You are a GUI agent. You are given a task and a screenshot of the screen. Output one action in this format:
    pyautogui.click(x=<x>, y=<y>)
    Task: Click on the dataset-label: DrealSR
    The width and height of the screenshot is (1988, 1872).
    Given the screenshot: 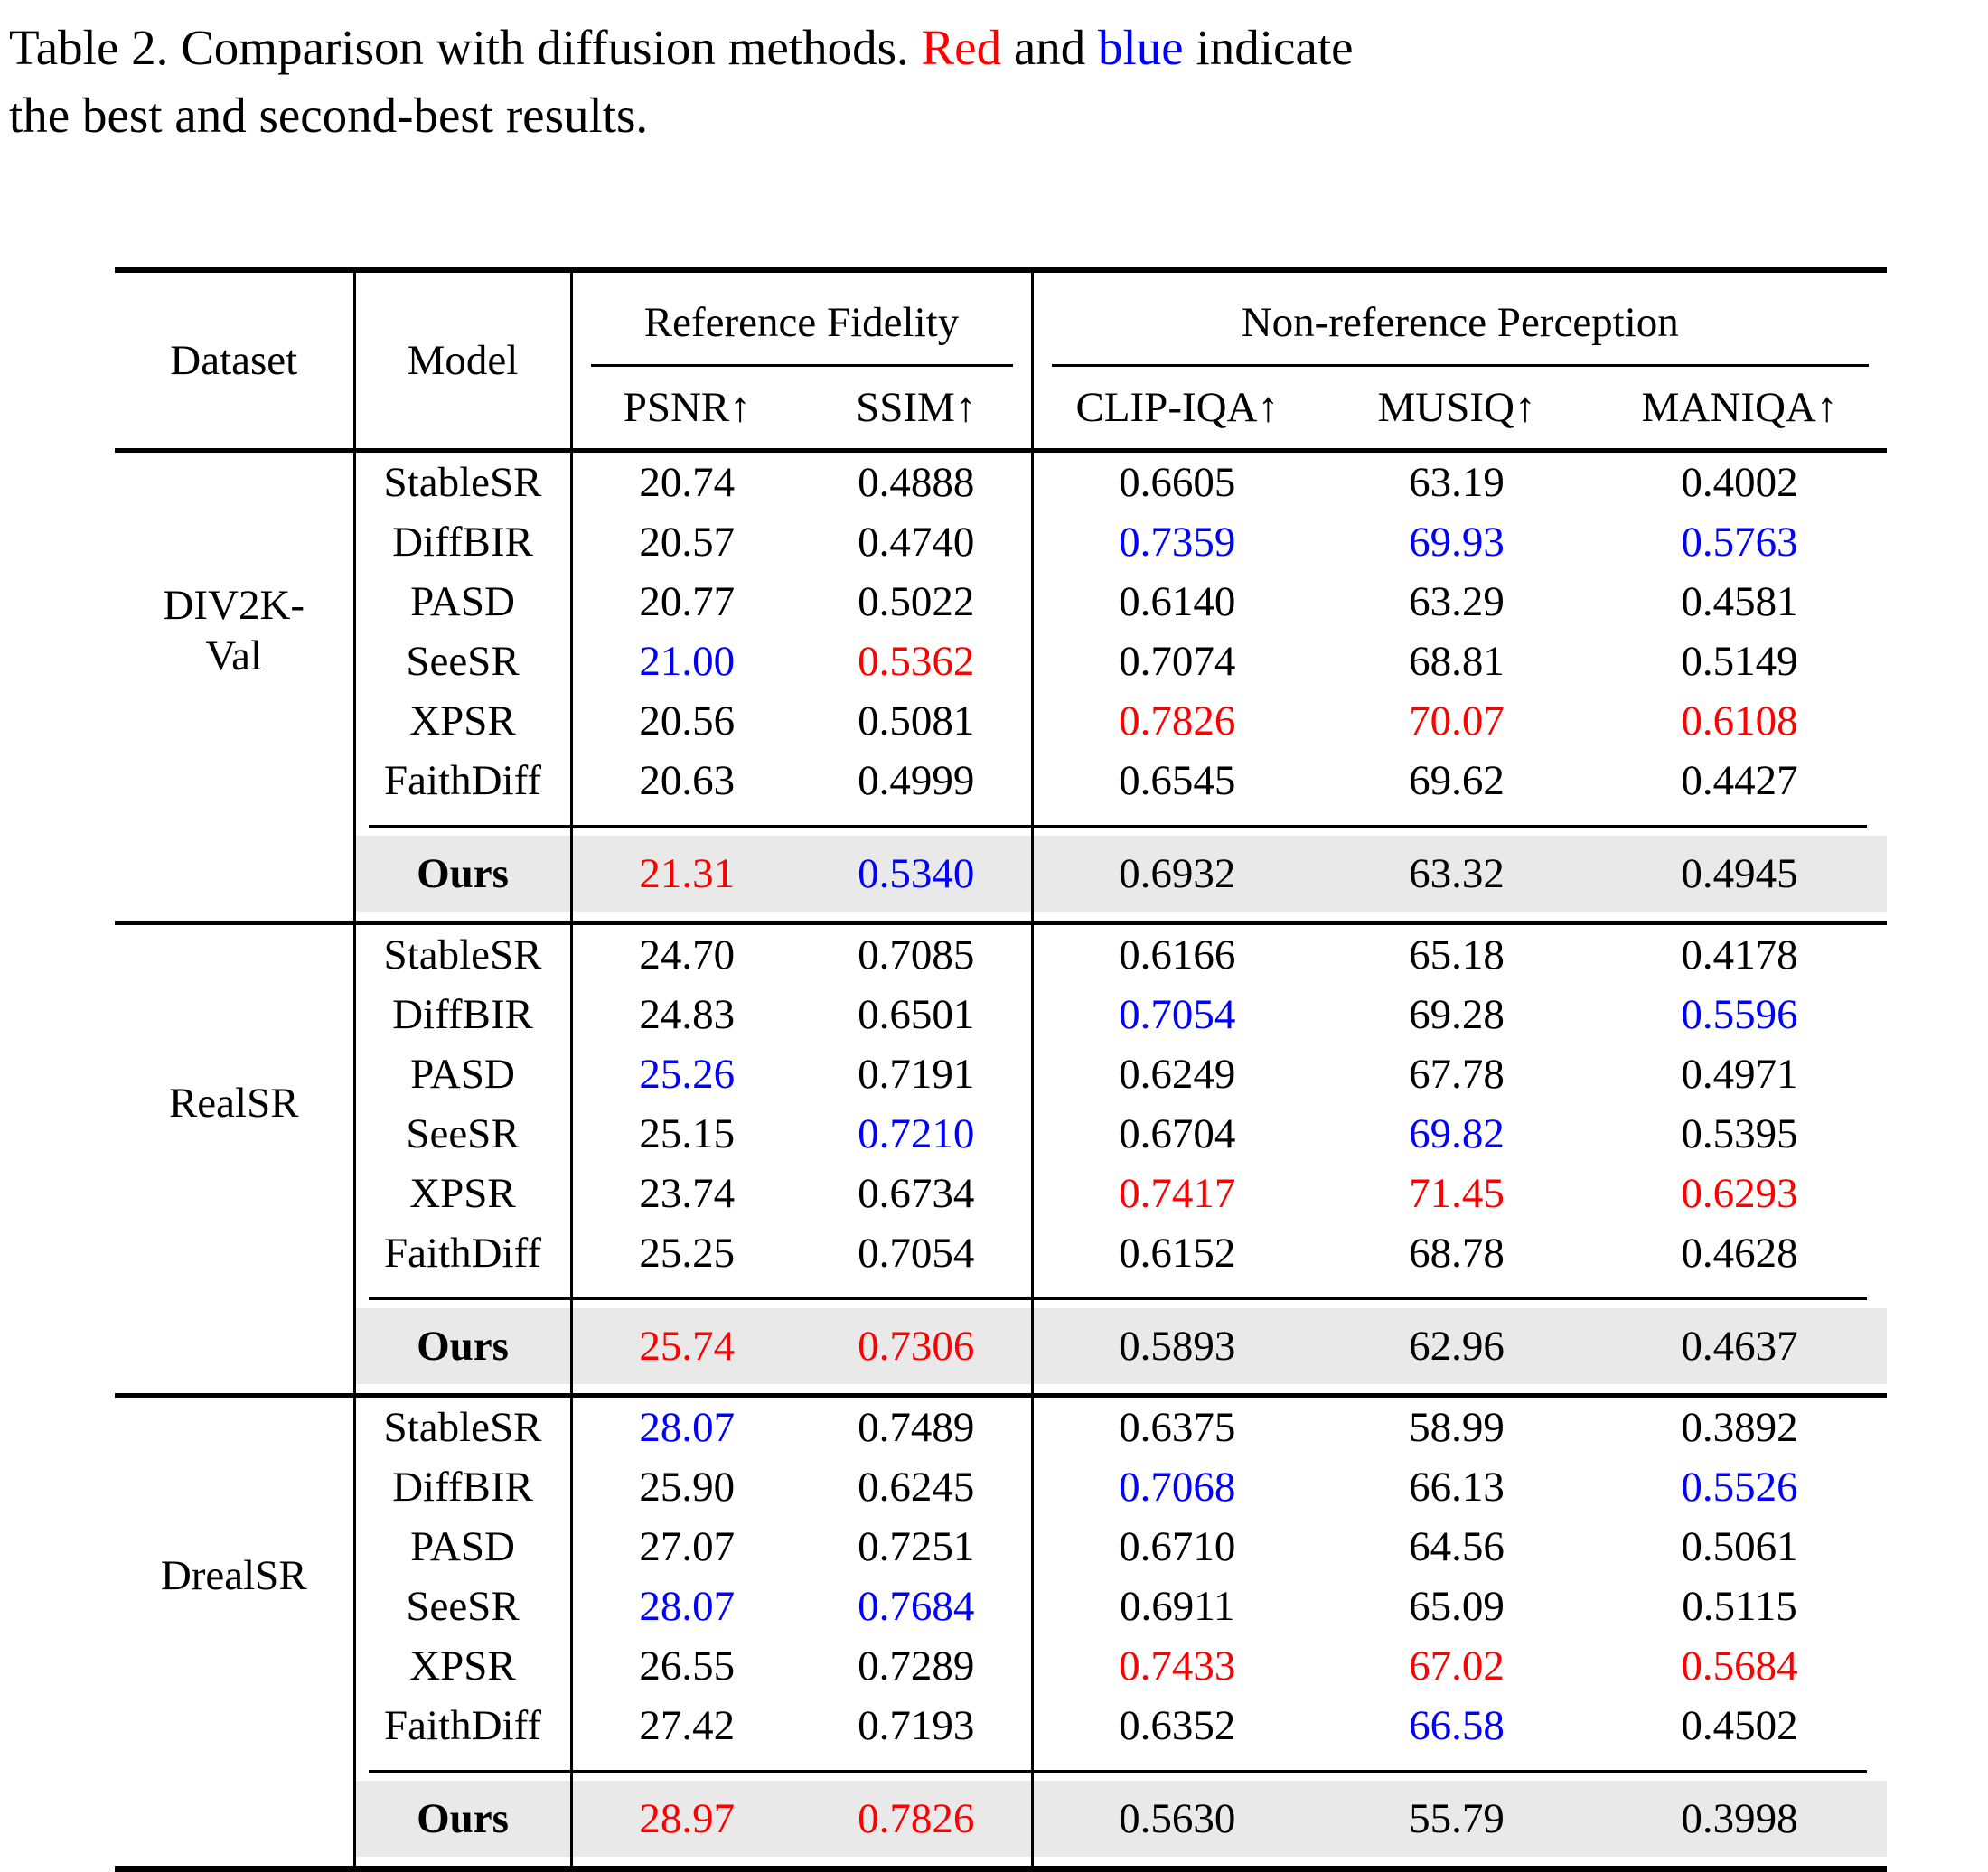 What is the action you would take?
    pyautogui.click(x=233, y=1575)
    